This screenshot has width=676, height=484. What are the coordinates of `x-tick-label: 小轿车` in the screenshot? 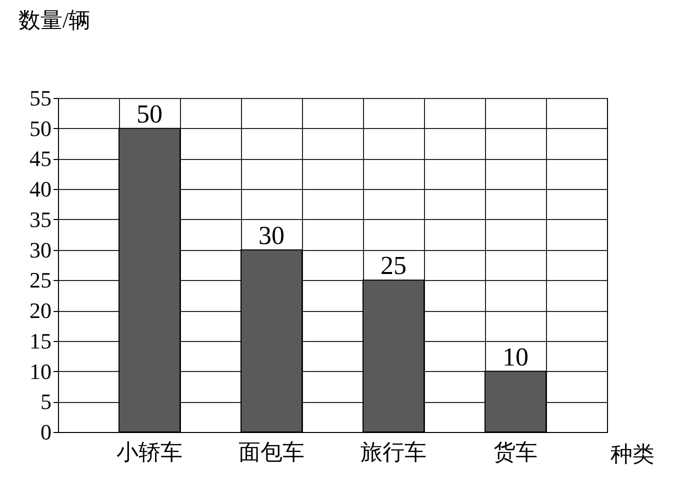 It's located at (149, 452).